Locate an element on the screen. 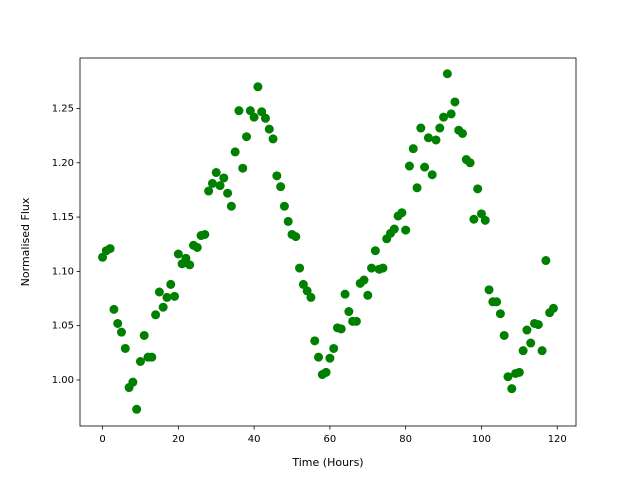 This screenshot has height=480, width=640. y-tick-label: 1.15 is located at coordinates (63, 217).